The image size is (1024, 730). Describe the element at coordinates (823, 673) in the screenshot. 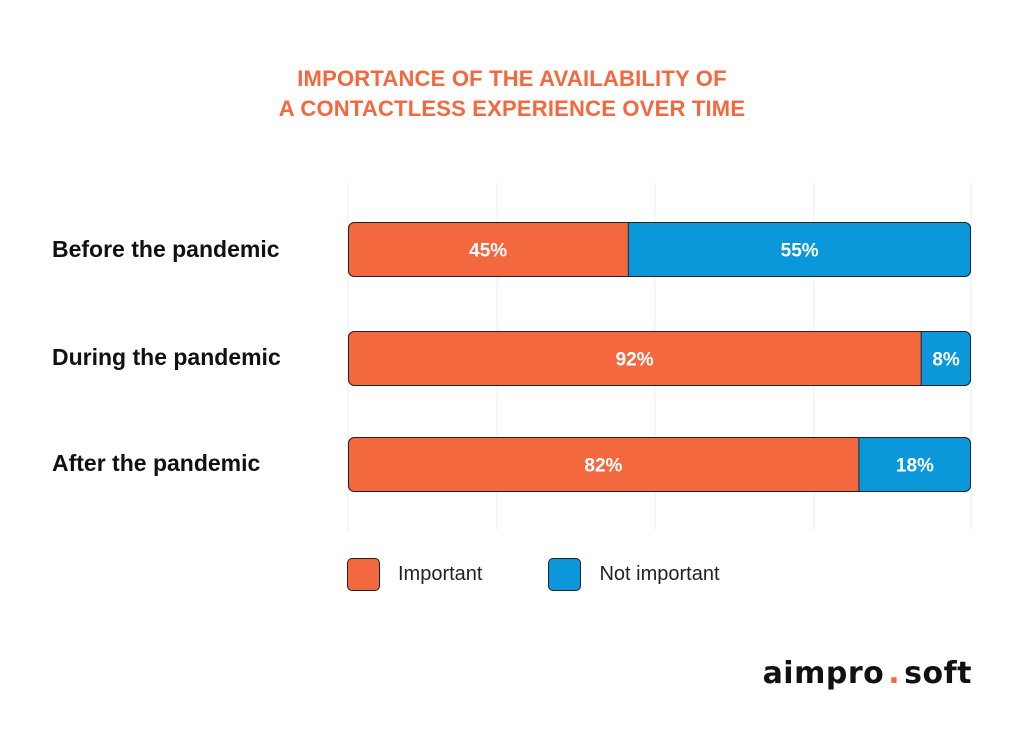

I see `brand-logo-left: aimpro` at that location.